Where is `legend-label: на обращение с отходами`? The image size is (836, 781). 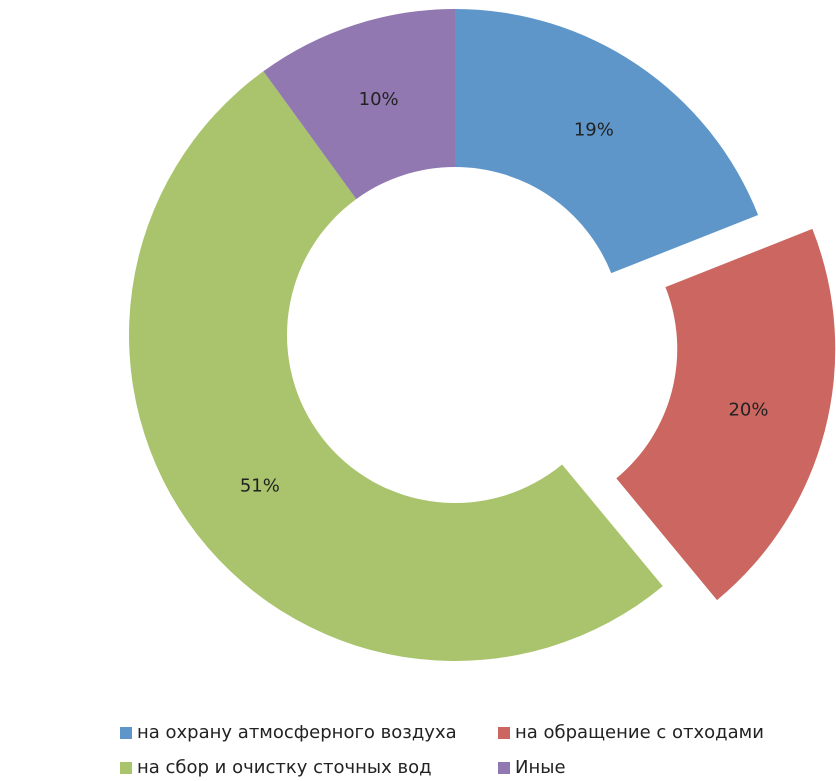
legend-label: на обращение с отходами is located at coordinates (639, 732).